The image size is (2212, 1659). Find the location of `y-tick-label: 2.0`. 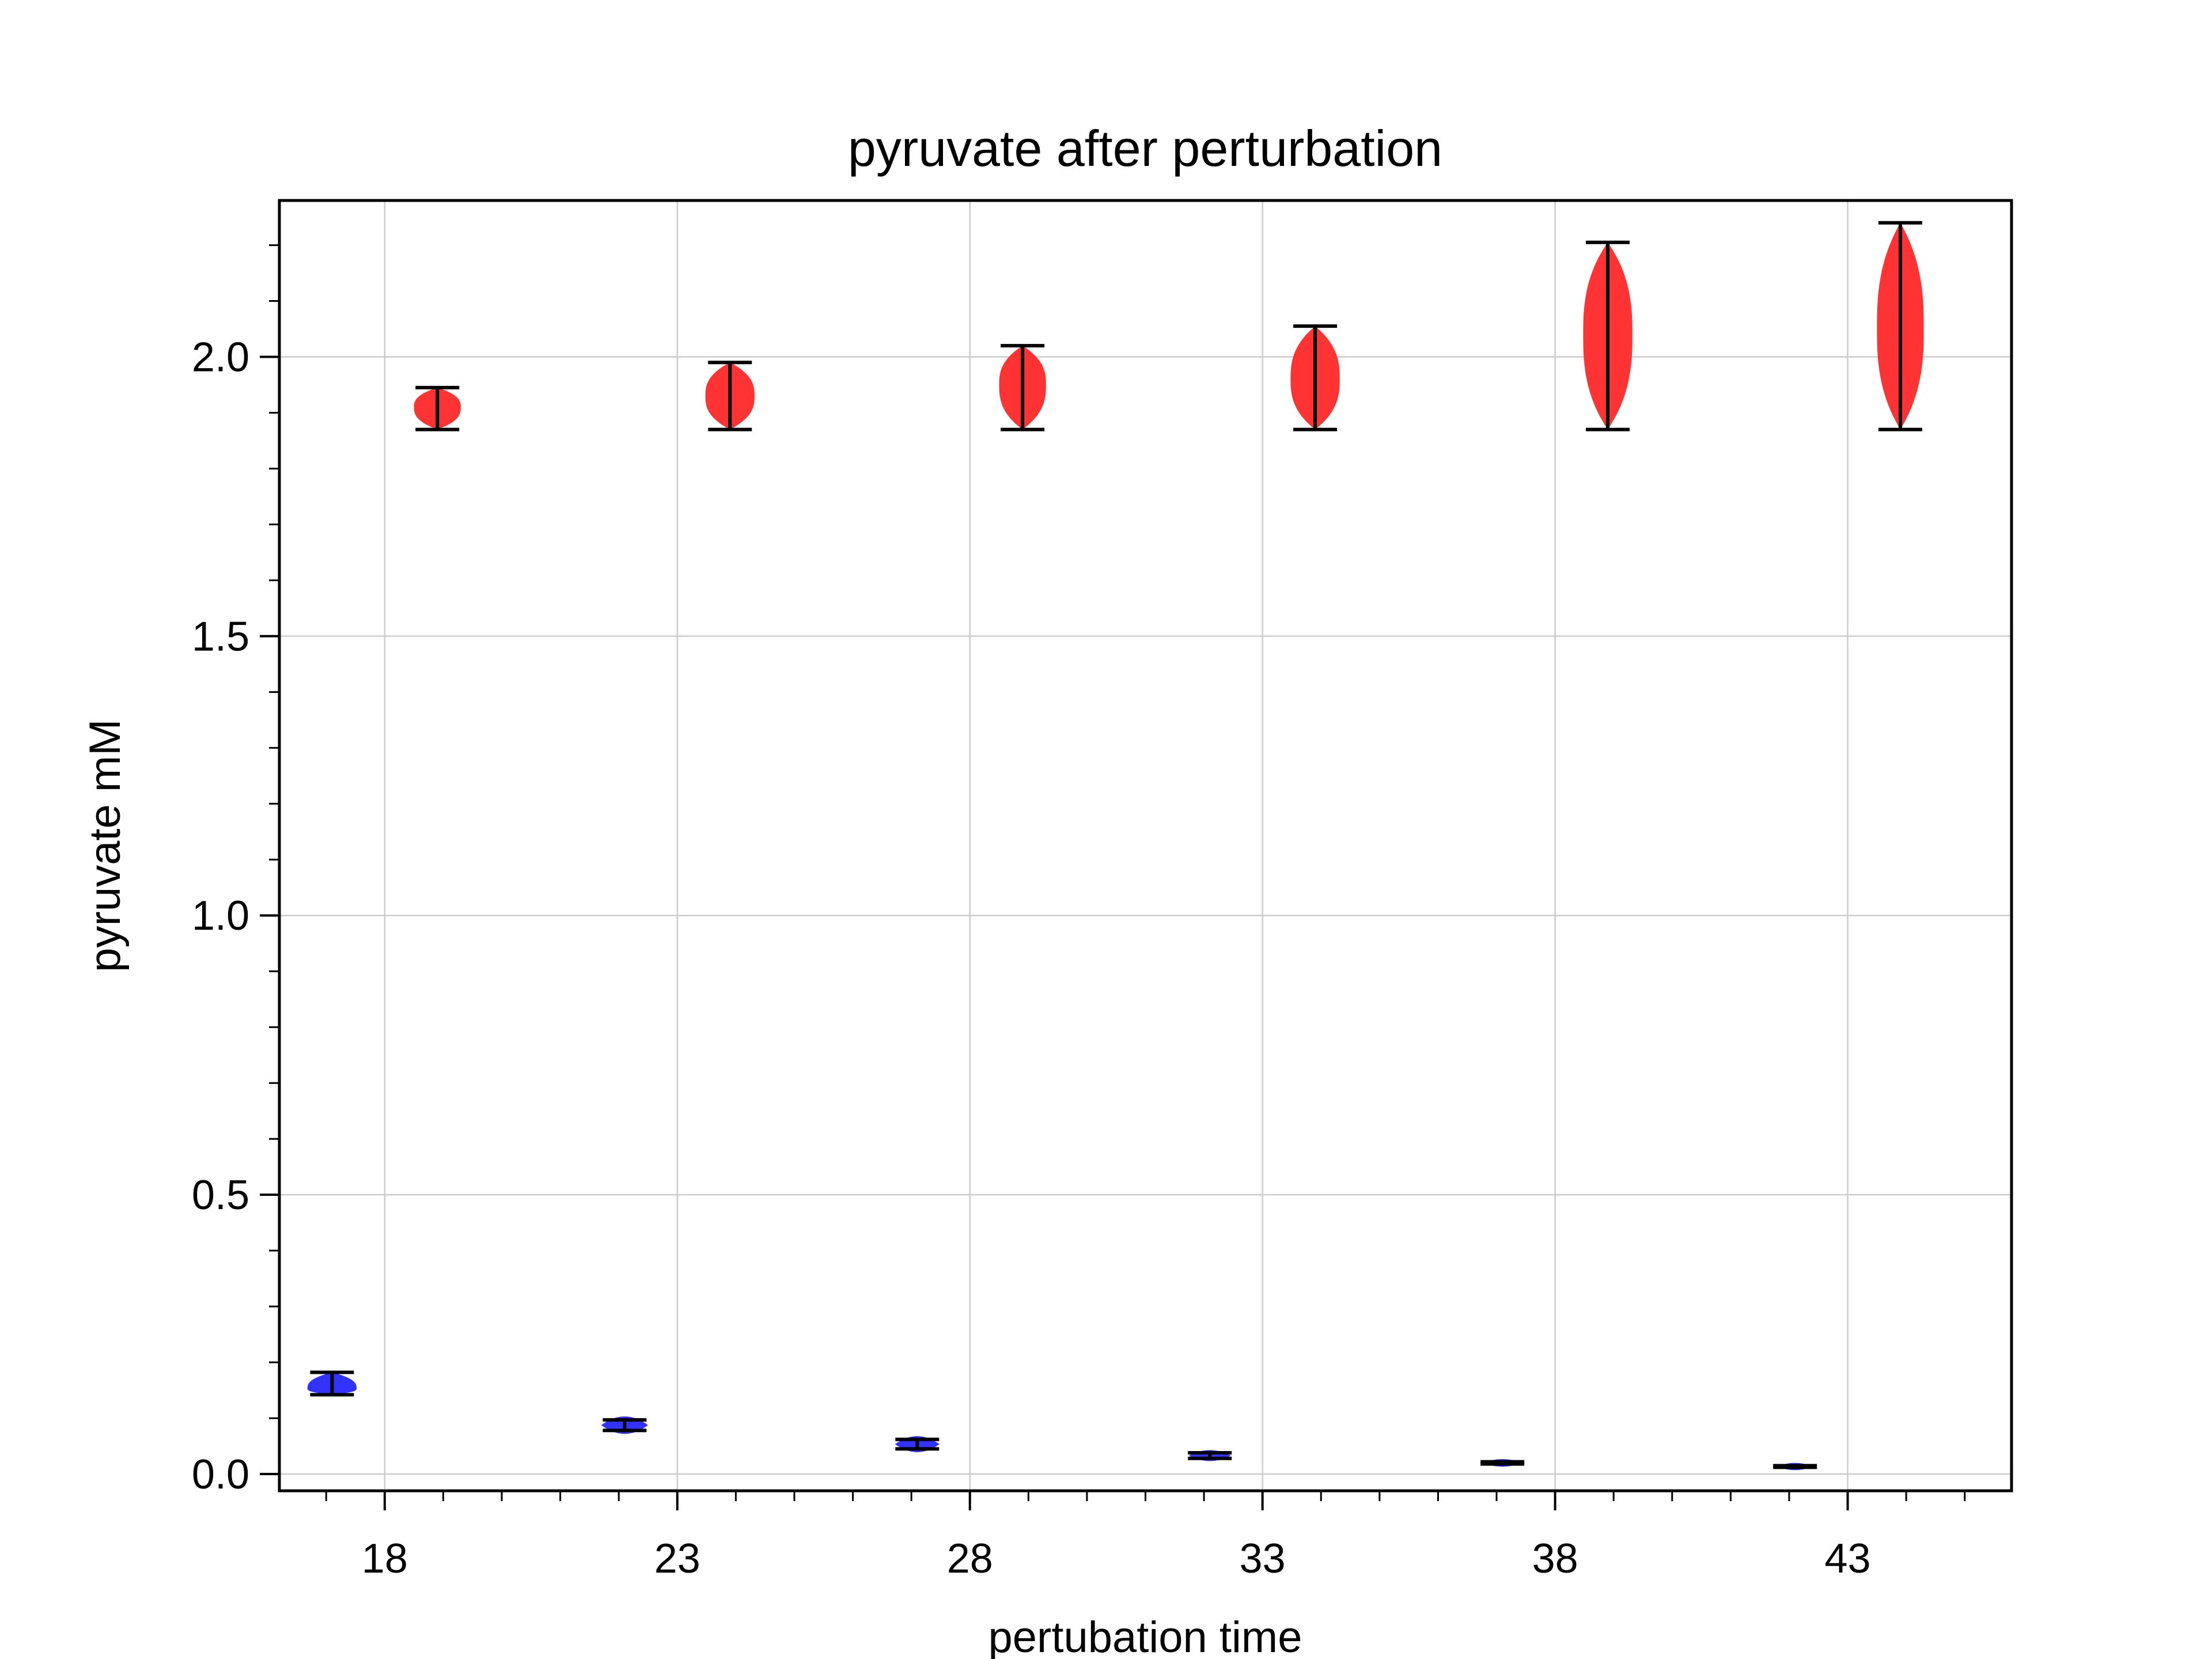

y-tick-label: 2.0 is located at coordinates (220, 358).